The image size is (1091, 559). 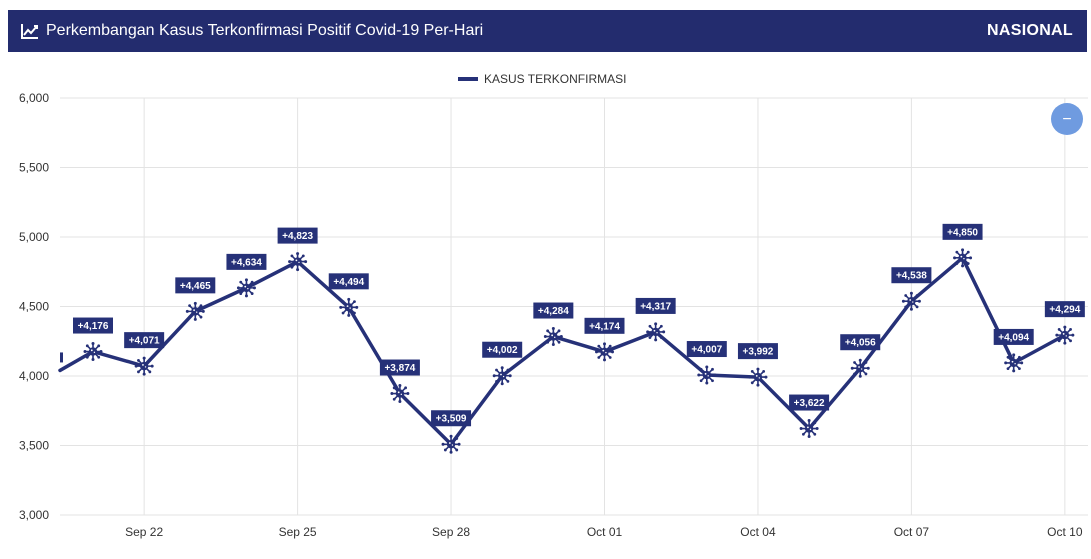 I want to click on data-label-text: +4,850, so click(x=962, y=232).